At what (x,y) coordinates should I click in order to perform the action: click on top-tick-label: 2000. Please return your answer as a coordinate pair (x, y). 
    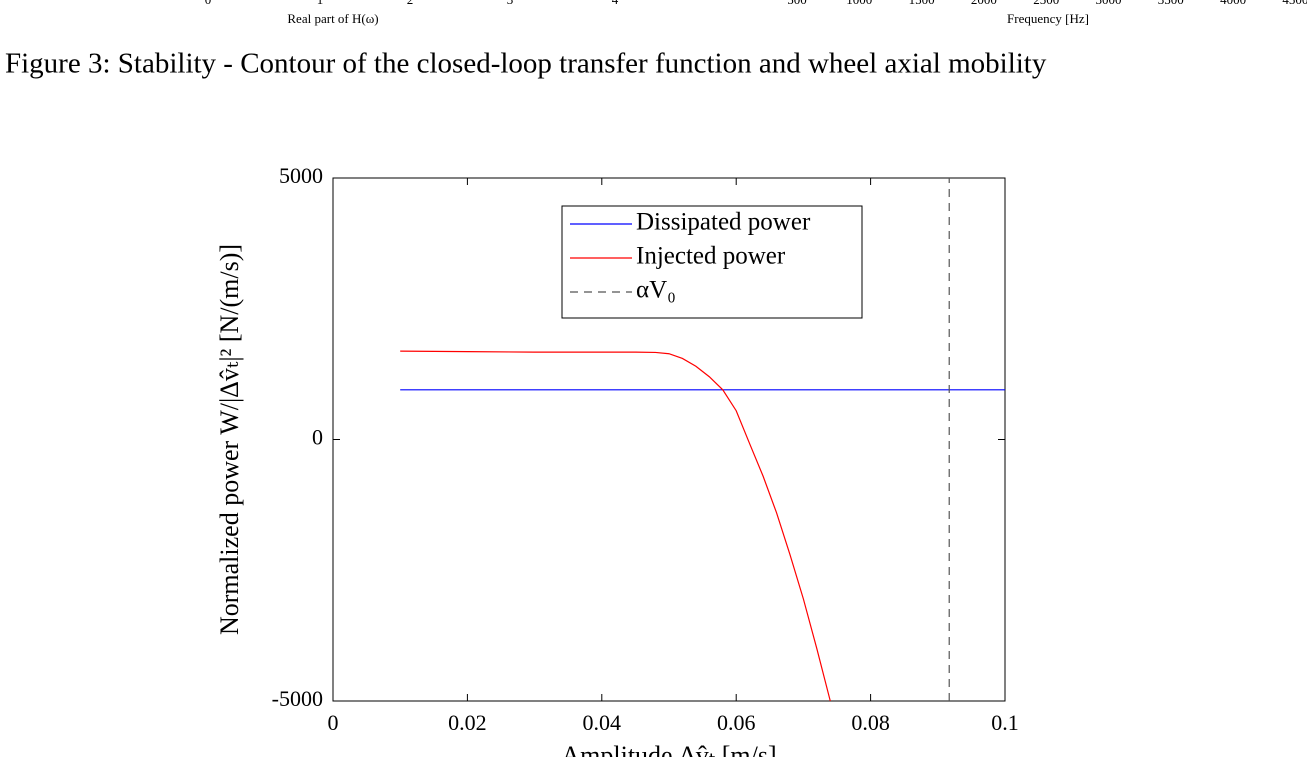
    Looking at the image, I should click on (984, 3).